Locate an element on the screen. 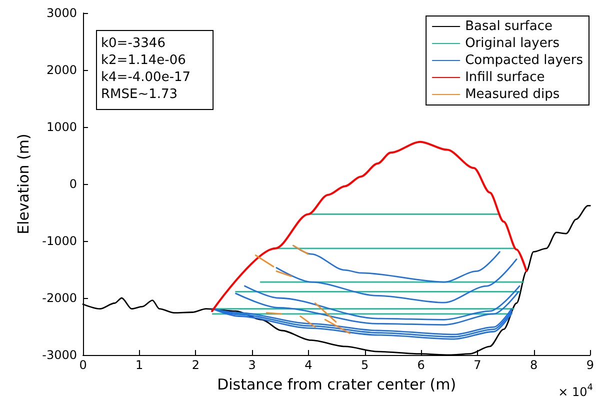 The width and height of the screenshot is (597, 400). y-tick-label: 0 is located at coordinates (73, 184).